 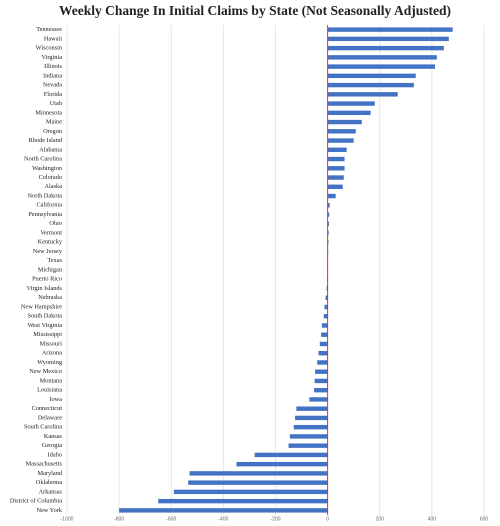 I want to click on y-tick-label: Maine, so click(x=54, y=122).